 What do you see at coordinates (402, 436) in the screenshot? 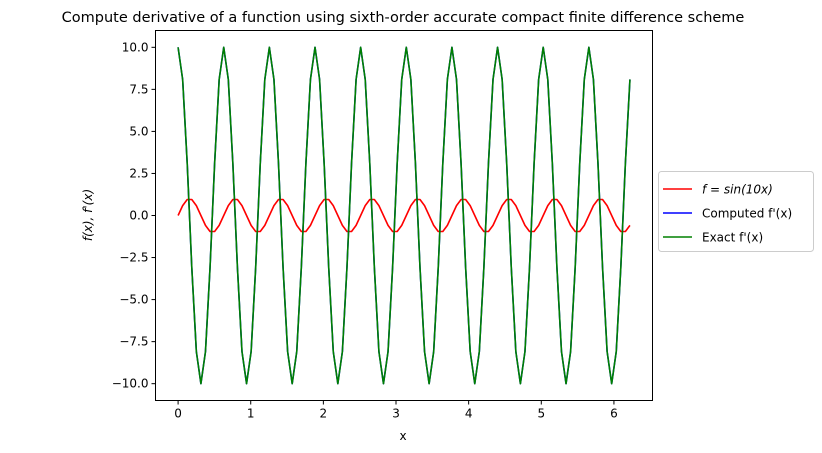
I see `x-axis-label: x` at bounding box center [402, 436].